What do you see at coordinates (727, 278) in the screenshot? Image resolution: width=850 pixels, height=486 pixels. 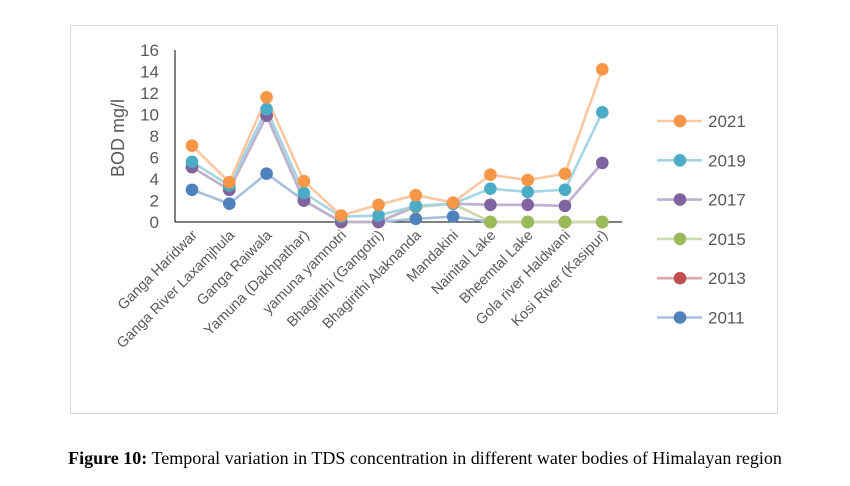 I see `legend-label: 2013` at bounding box center [727, 278].